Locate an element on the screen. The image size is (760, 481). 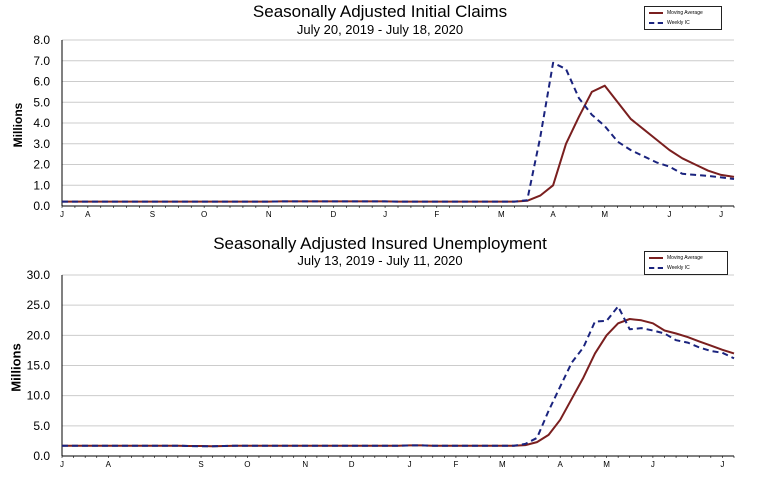
y-tick-label: 1.0 is located at coordinates (41, 185).